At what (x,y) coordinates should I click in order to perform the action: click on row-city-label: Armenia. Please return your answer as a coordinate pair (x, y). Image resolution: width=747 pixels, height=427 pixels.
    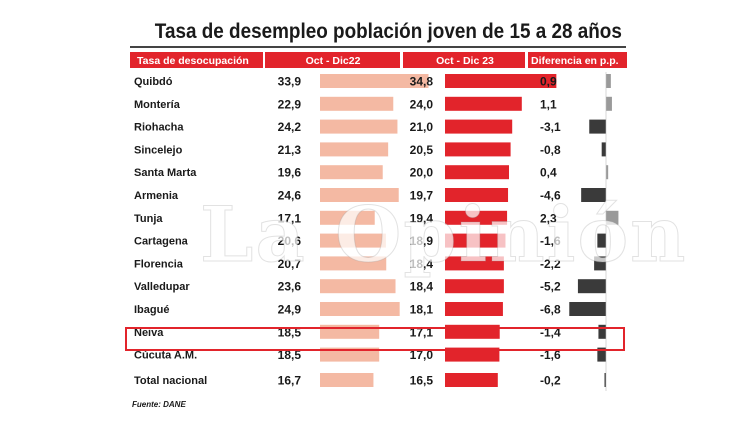
    Looking at the image, I should click on (156, 196).